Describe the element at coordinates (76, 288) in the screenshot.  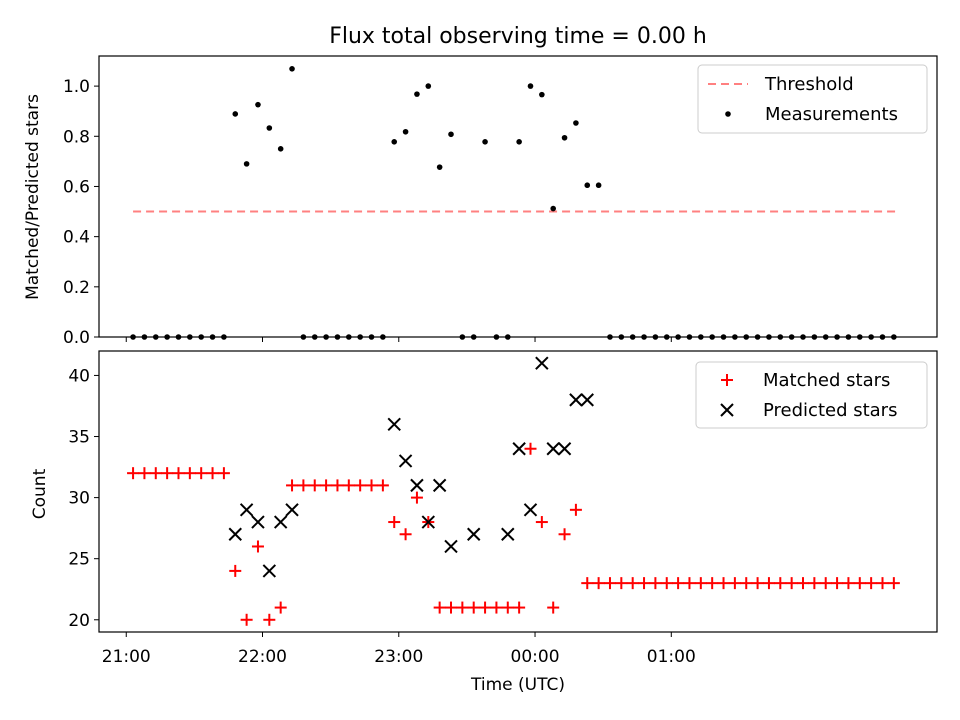
I see `ratio-y-tick-label: 0.2` at that location.